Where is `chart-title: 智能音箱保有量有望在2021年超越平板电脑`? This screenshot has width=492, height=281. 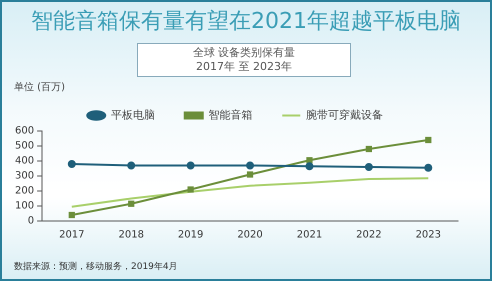 chart-title: 智能音箱保有量有望在2021年超越平板电脑 is located at coordinates (246, 22).